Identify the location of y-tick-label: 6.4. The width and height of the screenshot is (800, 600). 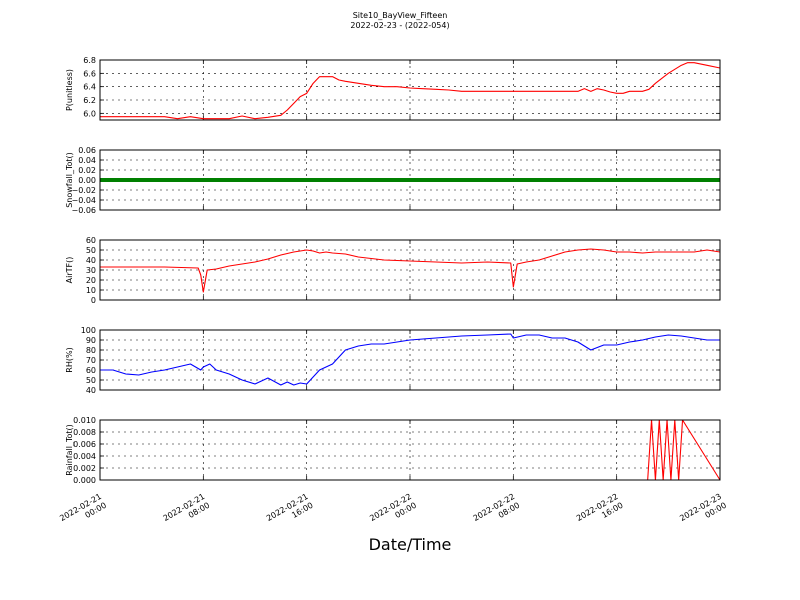
(89, 87).